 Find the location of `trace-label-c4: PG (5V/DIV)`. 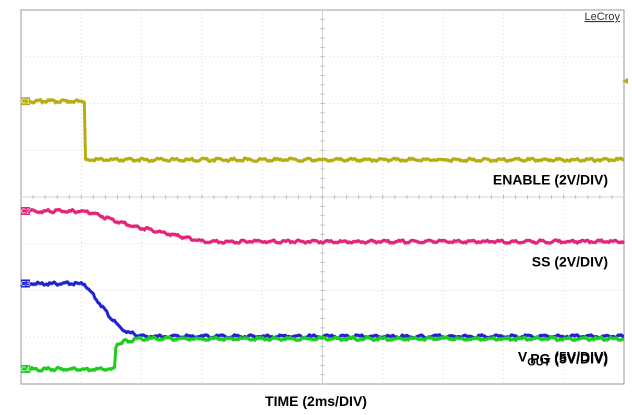

trace-label-c4: PG (5V/DIV) is located at coordinates (569, 359).